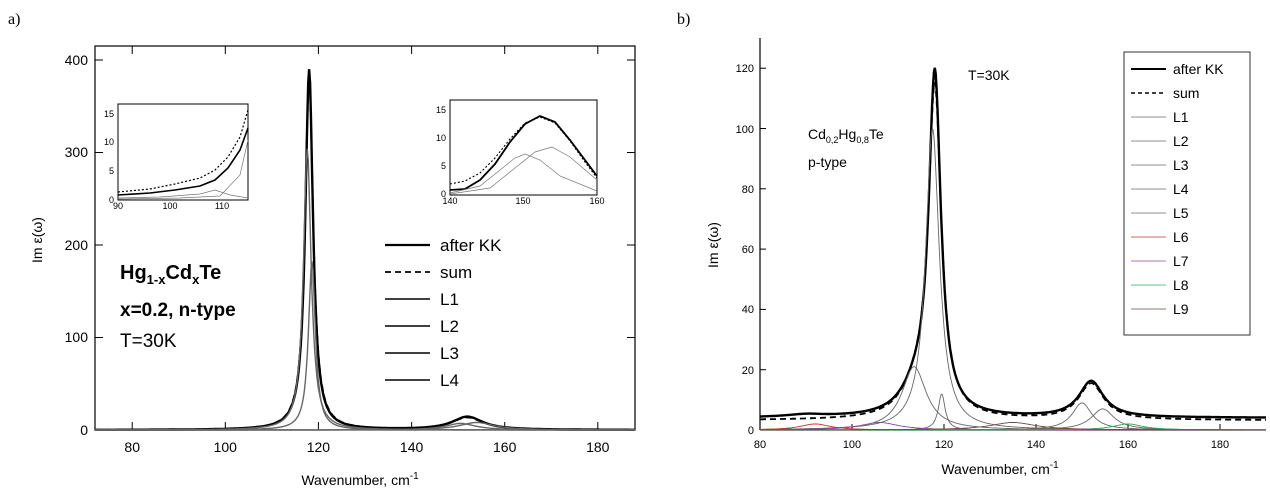  What do you see at coordinates (522, 201) in the screenshot?
I see `inset-right-xtick: 150` at bounding box center [522, 201].